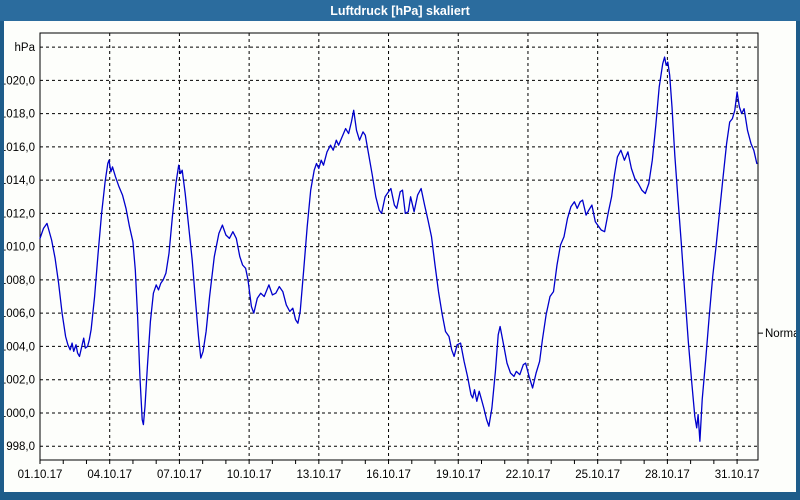 The height and width of the screenshot is (500, 800). I want to click on title-bar: Luftdruck [hPa] skaliert, so click(400, 10).